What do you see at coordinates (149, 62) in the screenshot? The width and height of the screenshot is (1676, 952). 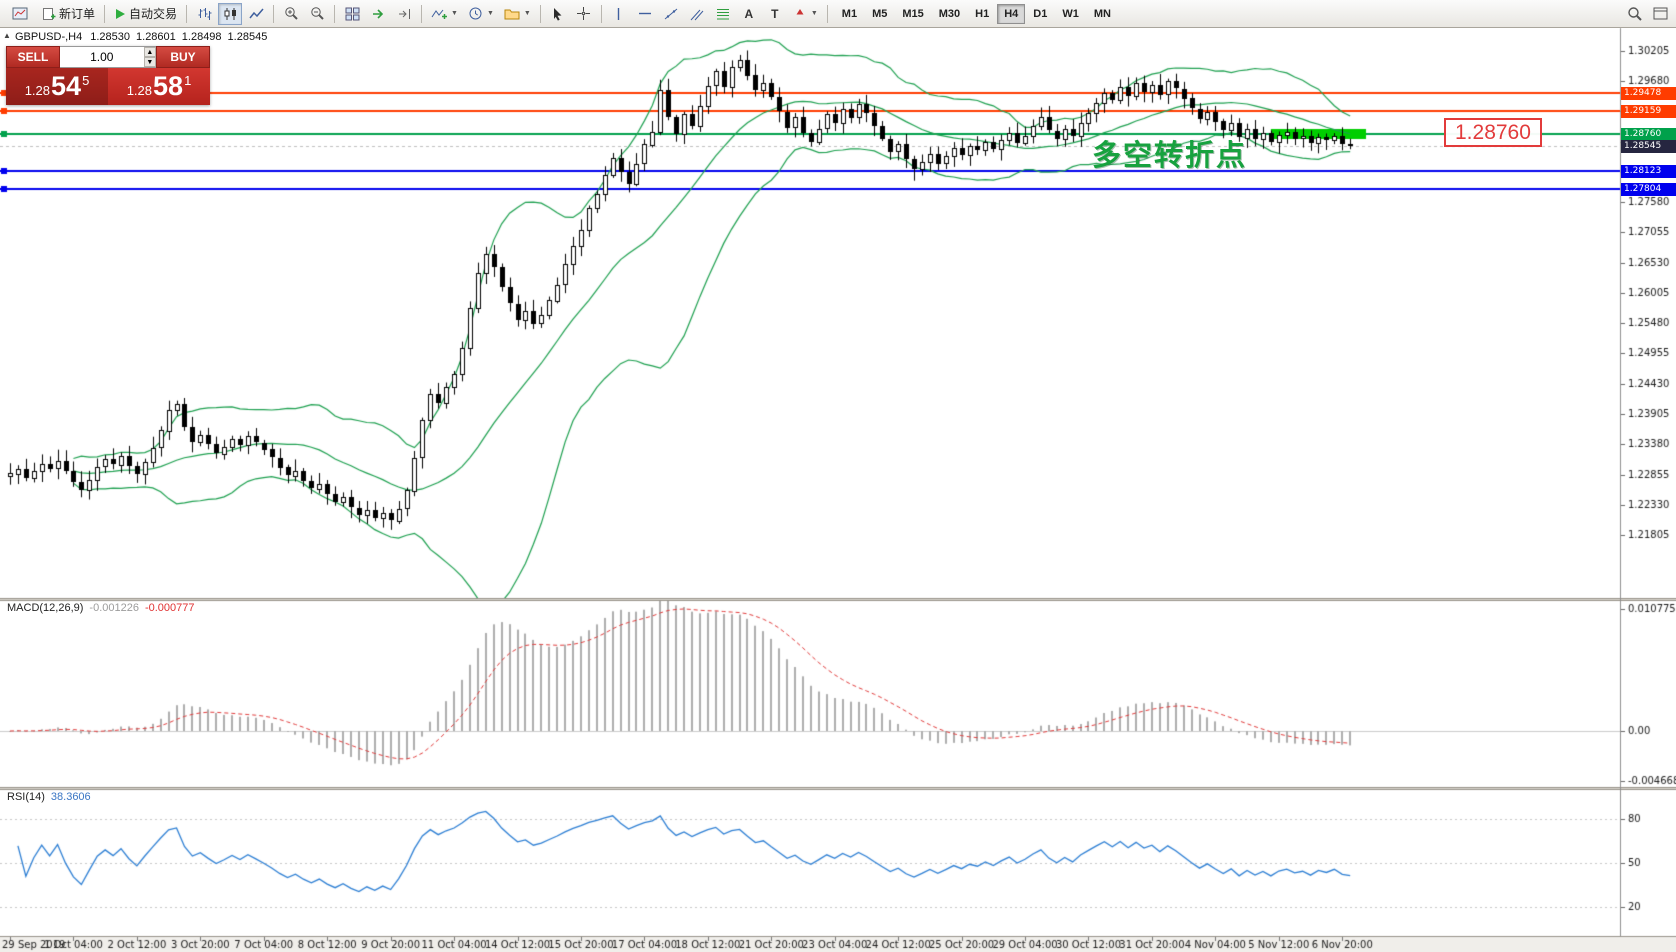 I see `volume-decrease-button: ▼` at bounding box center [149, 62].